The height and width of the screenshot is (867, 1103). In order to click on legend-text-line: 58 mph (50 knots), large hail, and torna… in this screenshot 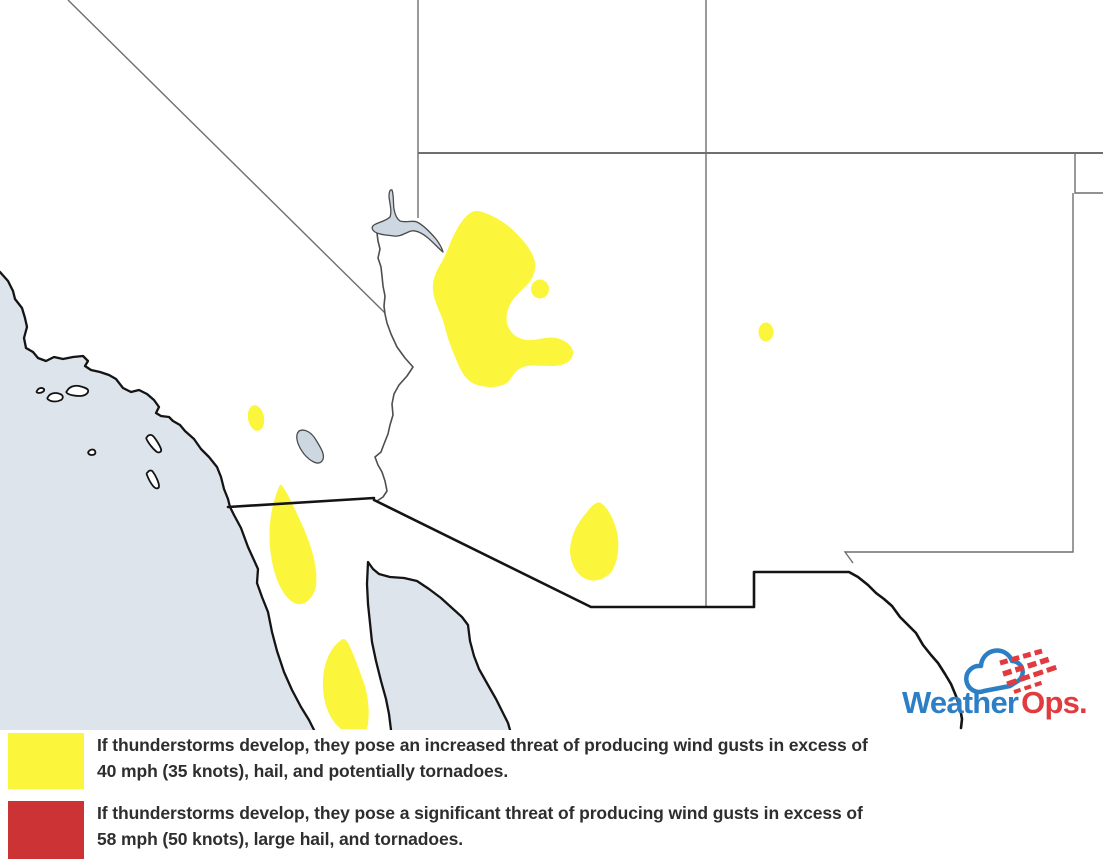, I will do `click(280, 839)`.